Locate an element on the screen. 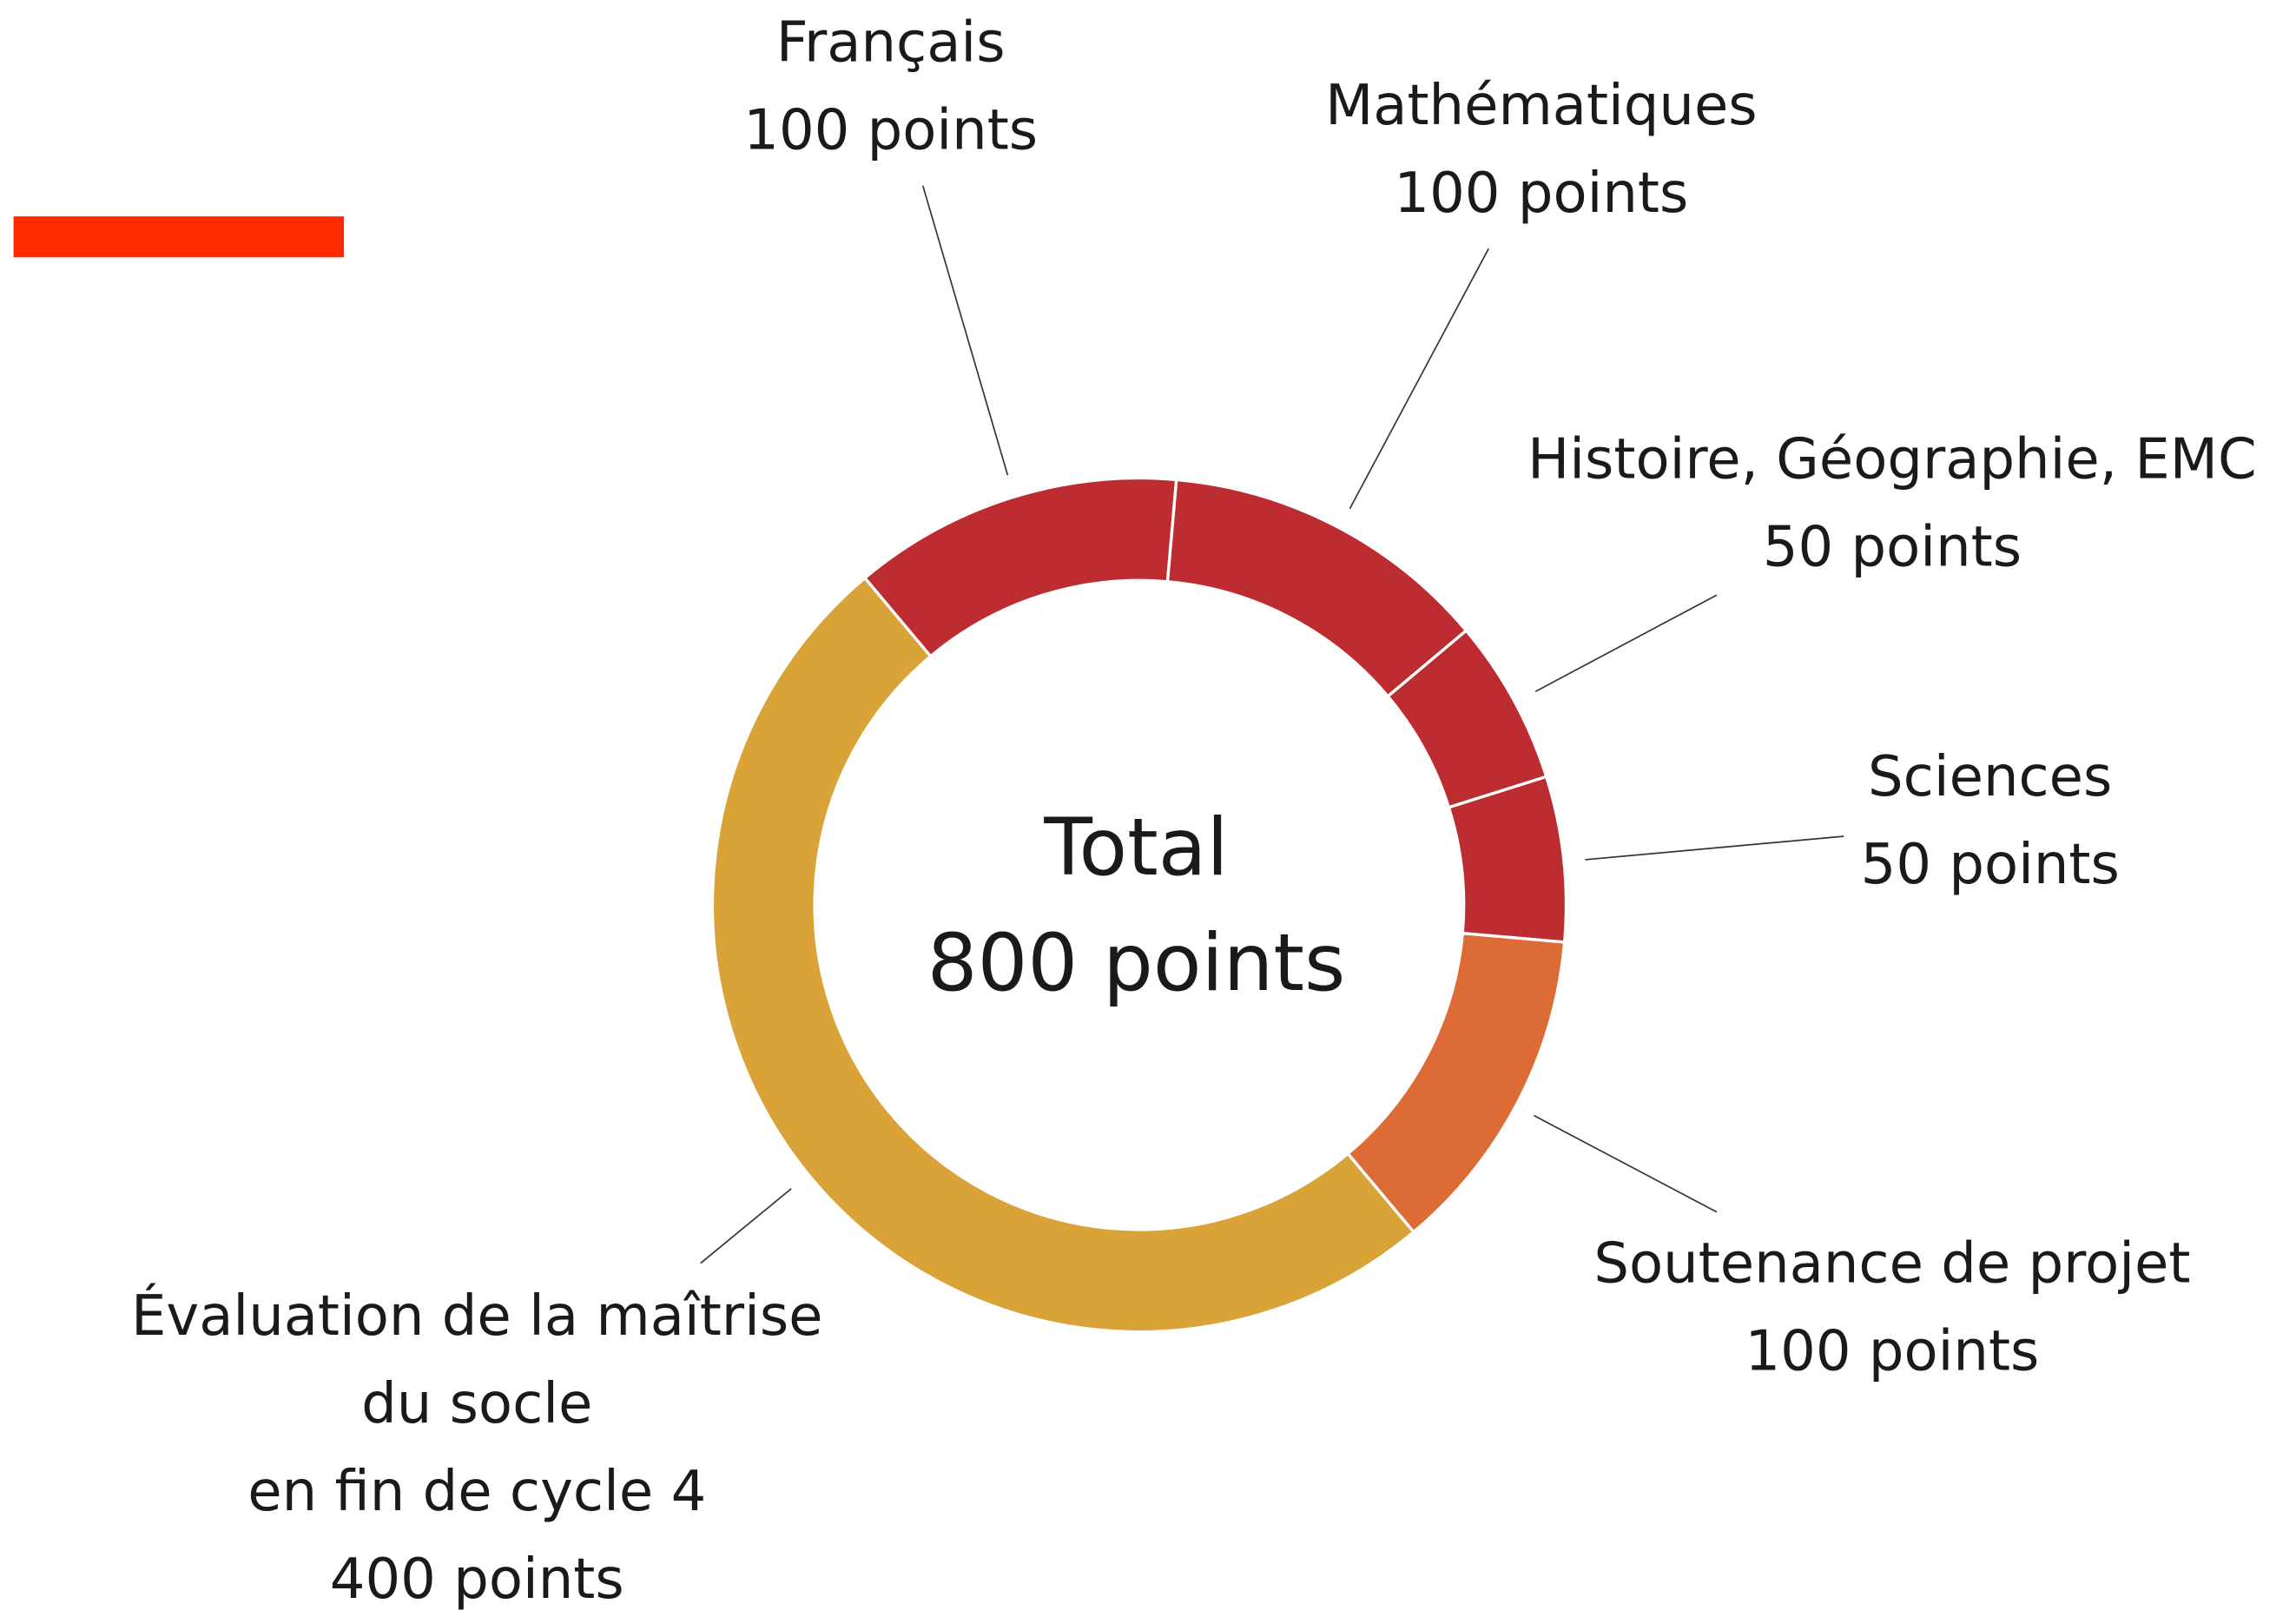 Image resolution: width=2296 pixels, height=1617 pixels. slice-label: Mathématiques is located at coordinates (1541, 106).